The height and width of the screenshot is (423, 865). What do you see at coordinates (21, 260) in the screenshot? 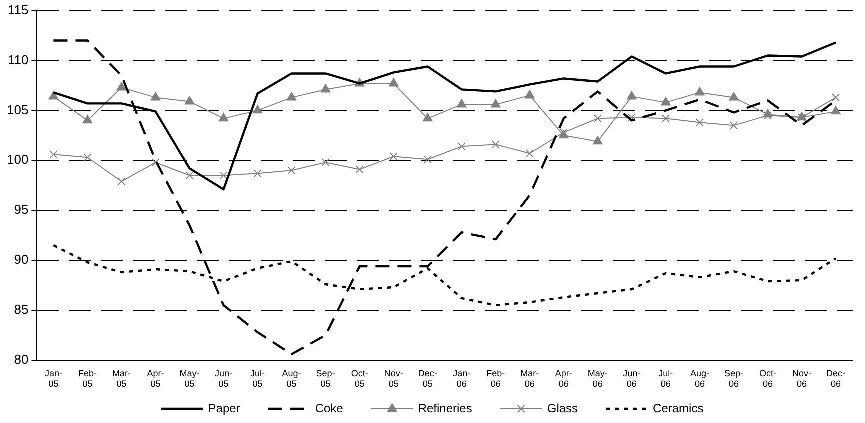
I see `y-tick-label: 90` at bounding box center [21, 260].